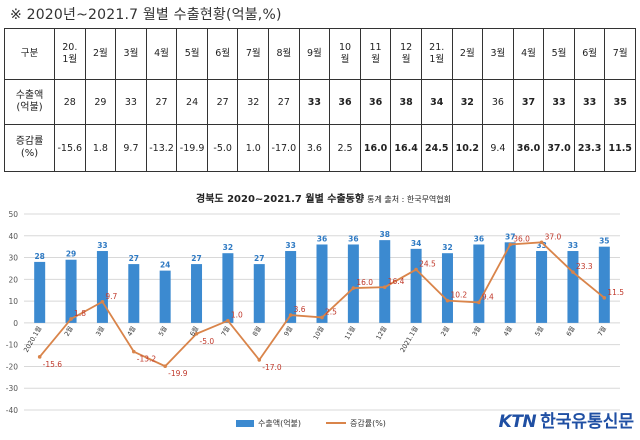  Describe the element at coordinates (589, 148) in the screenshot. I see `table-change-cell: 23.3` at that location.